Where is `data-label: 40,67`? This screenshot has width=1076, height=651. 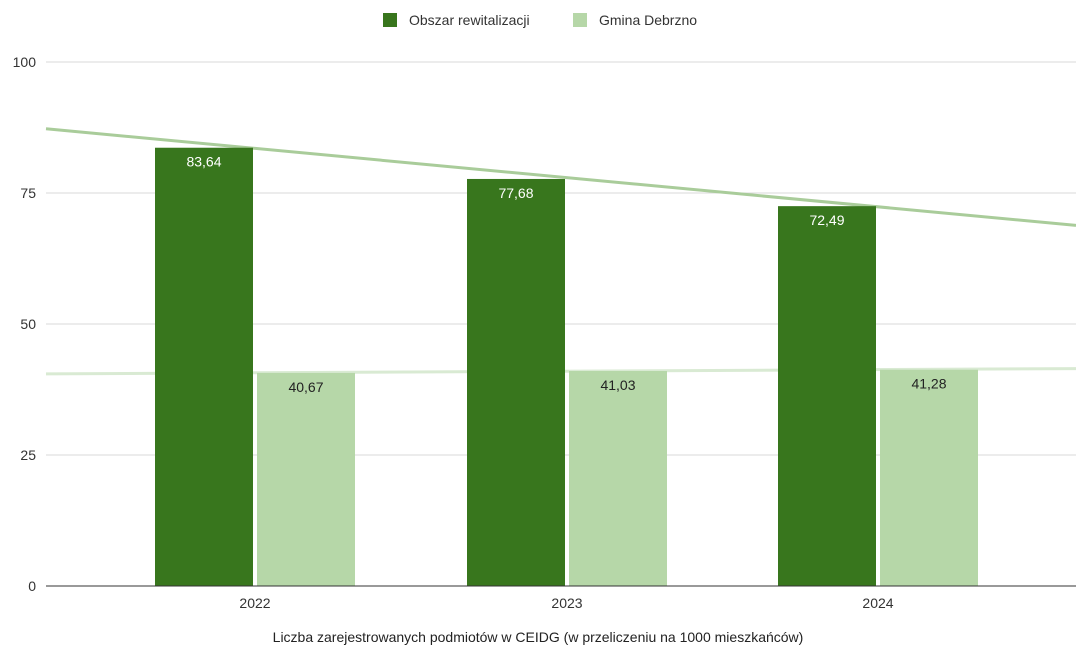
data-label: 40,67 is located at coordinates (305, 387).